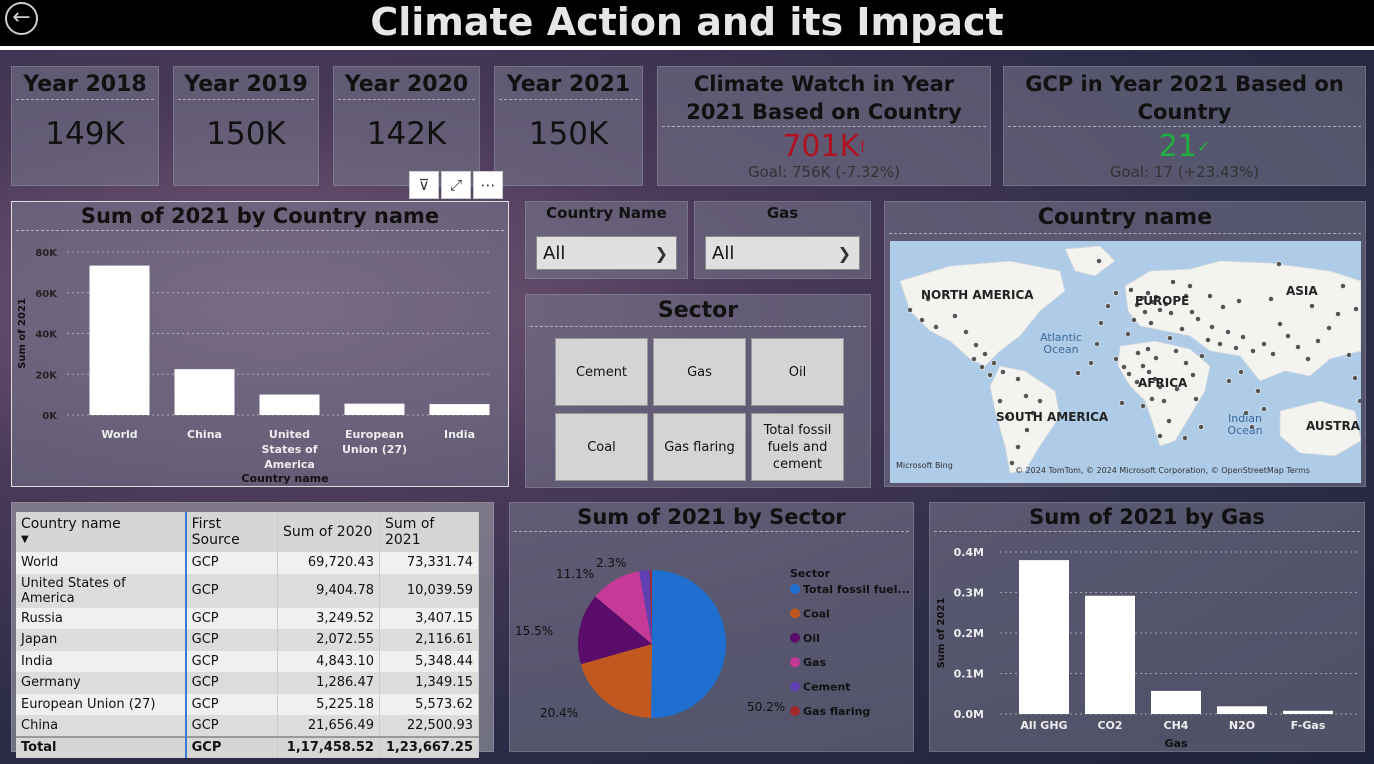  What do you see at coordinates (797, 447) in the screenshot?
I see `sector-tile-total-fossil: Total fossil fuels and cement` at bounding box center [797, 447].